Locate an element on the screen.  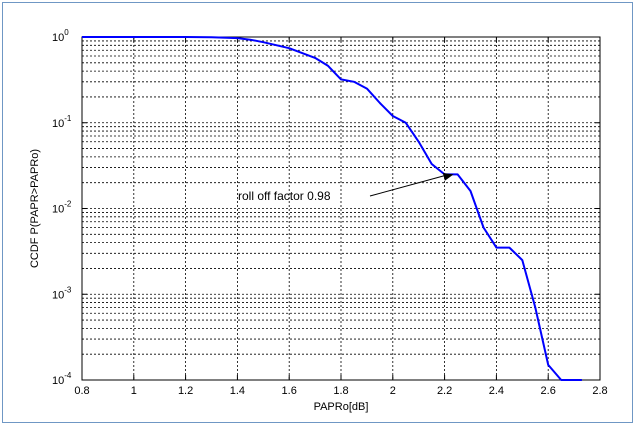
y-tick-label: 10⁰ is located at coordinates (60, 36).